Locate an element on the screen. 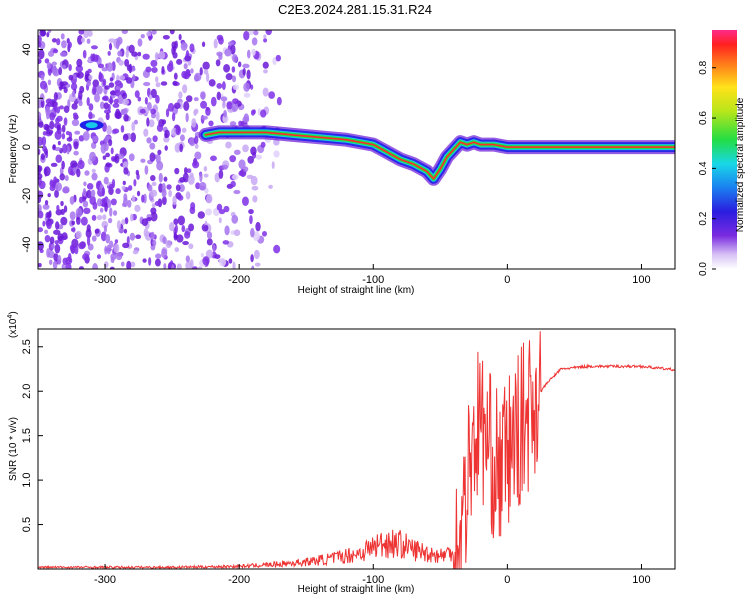  y-tick-label: 40 is located at coordinates (27, 49).